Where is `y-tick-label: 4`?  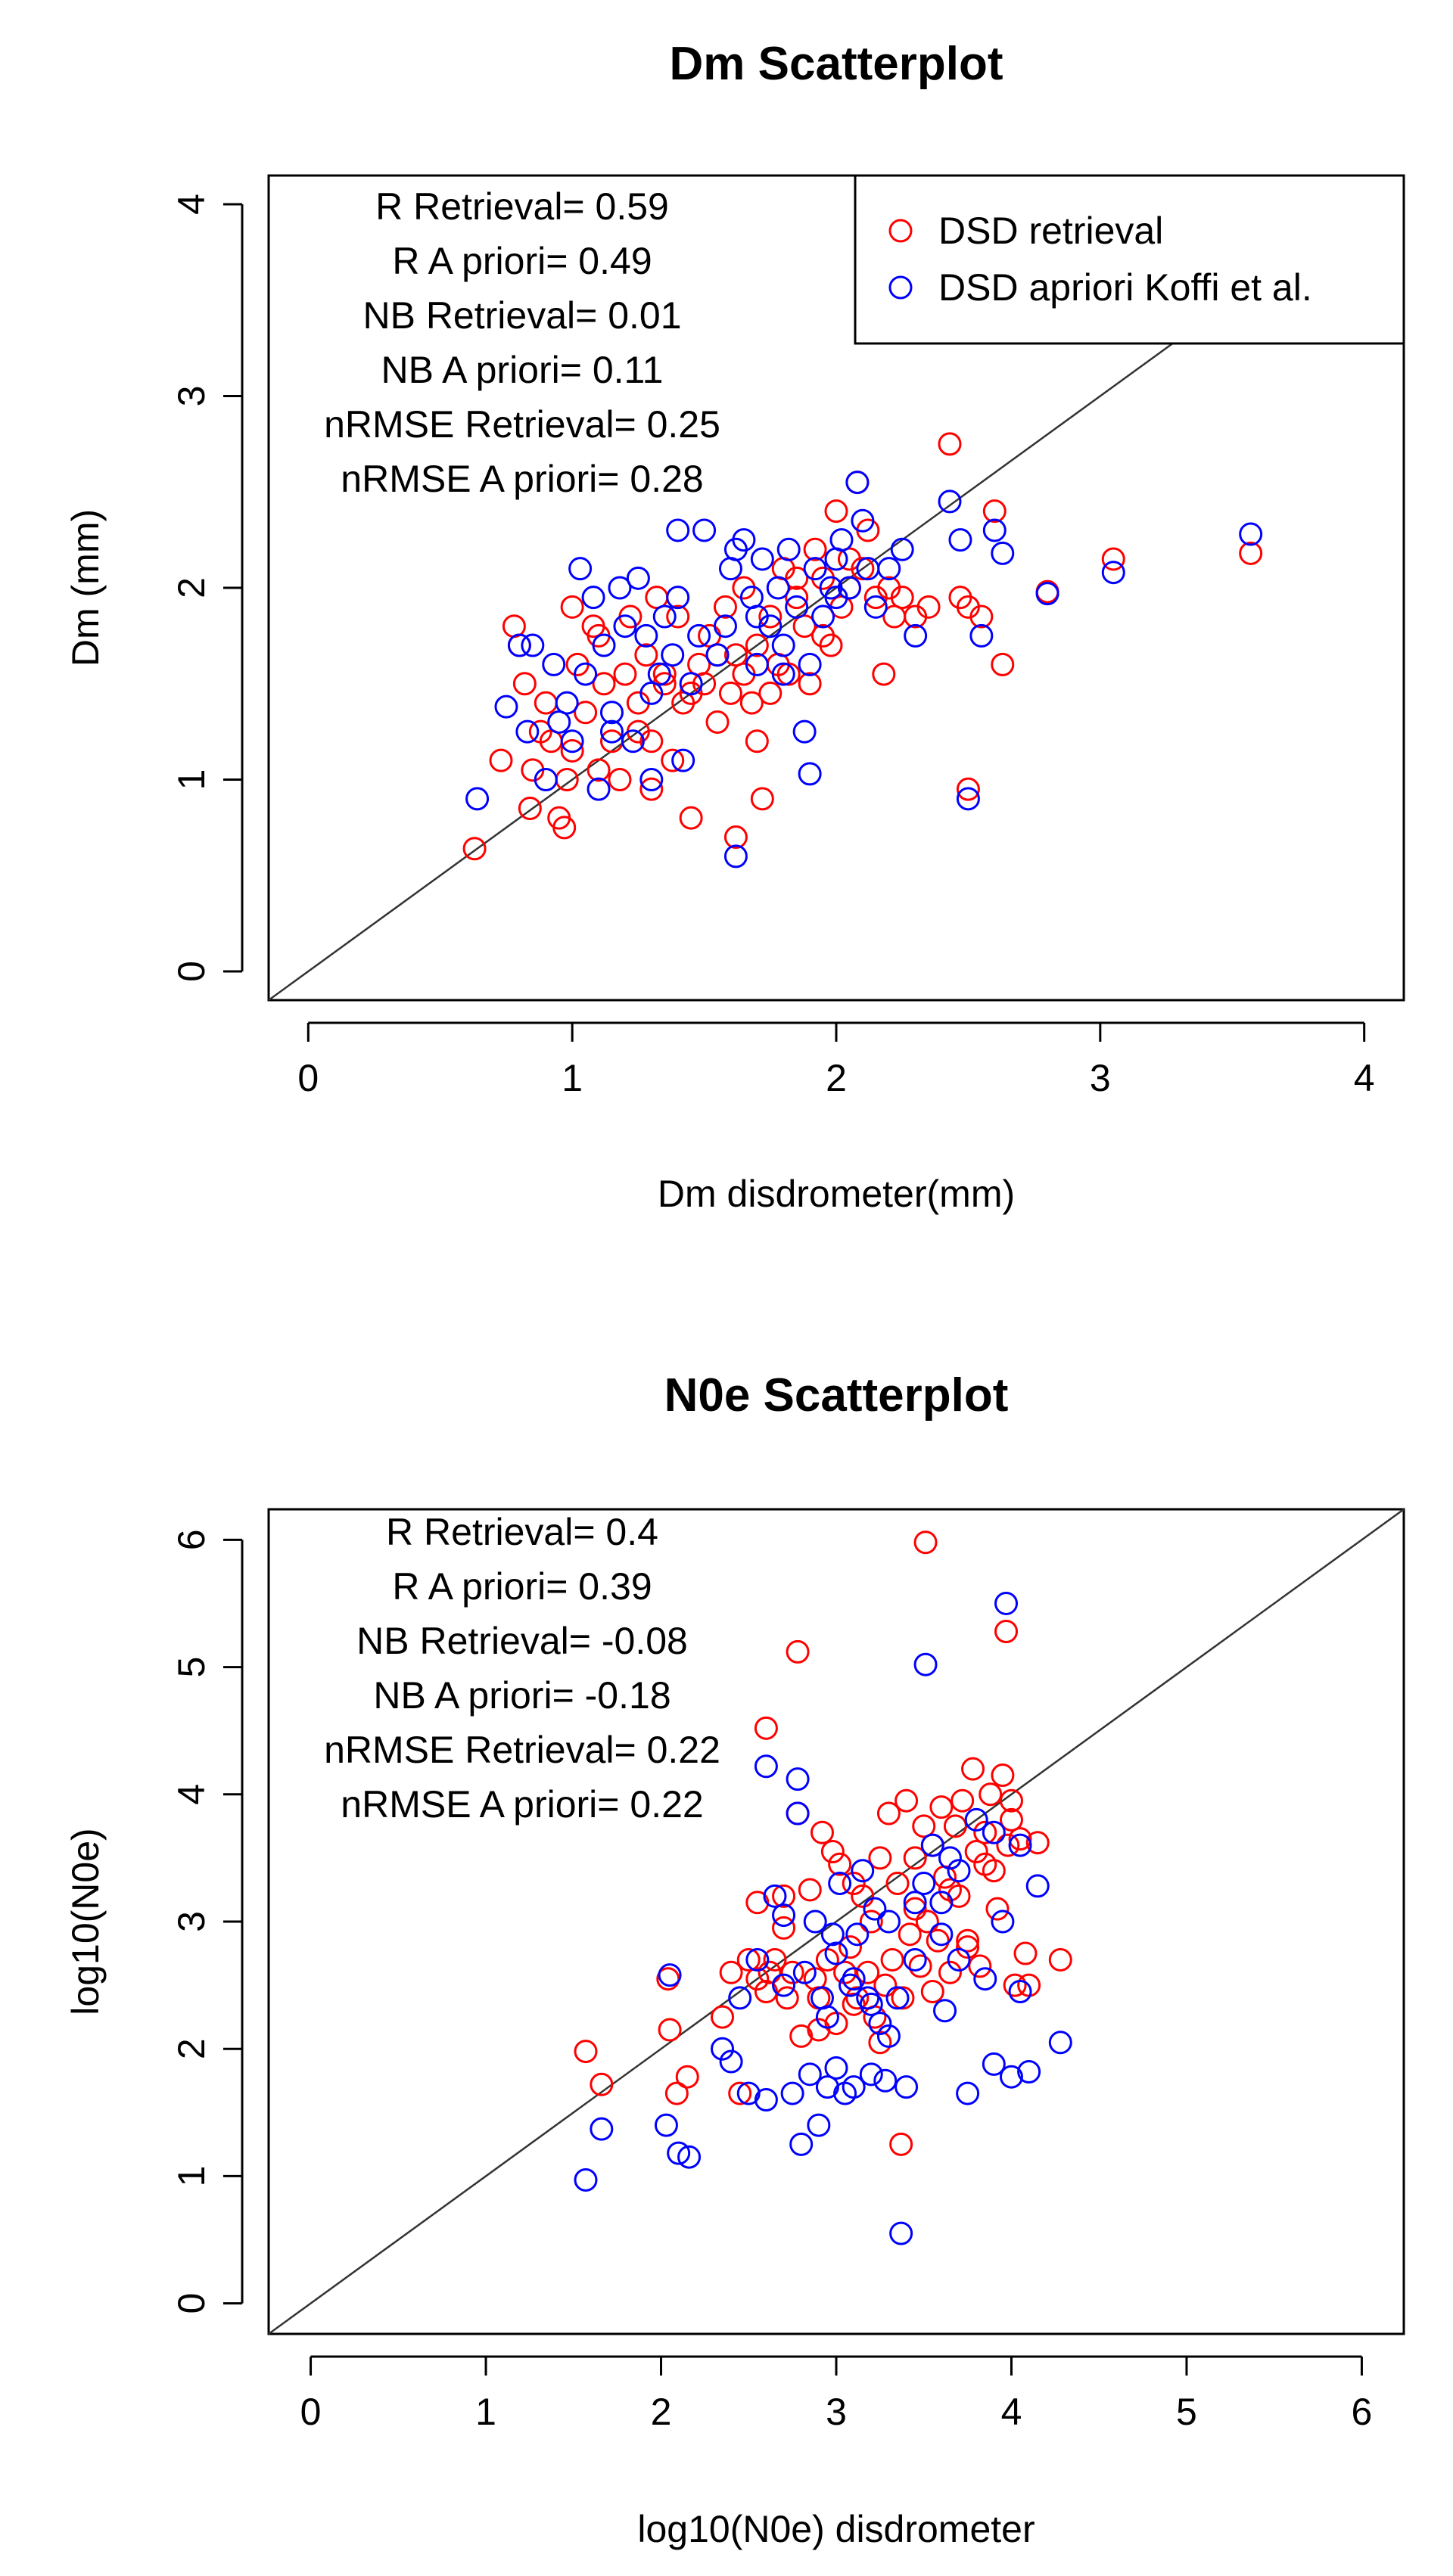
y-tick-label: 4 is located at coordinates (191, 204).